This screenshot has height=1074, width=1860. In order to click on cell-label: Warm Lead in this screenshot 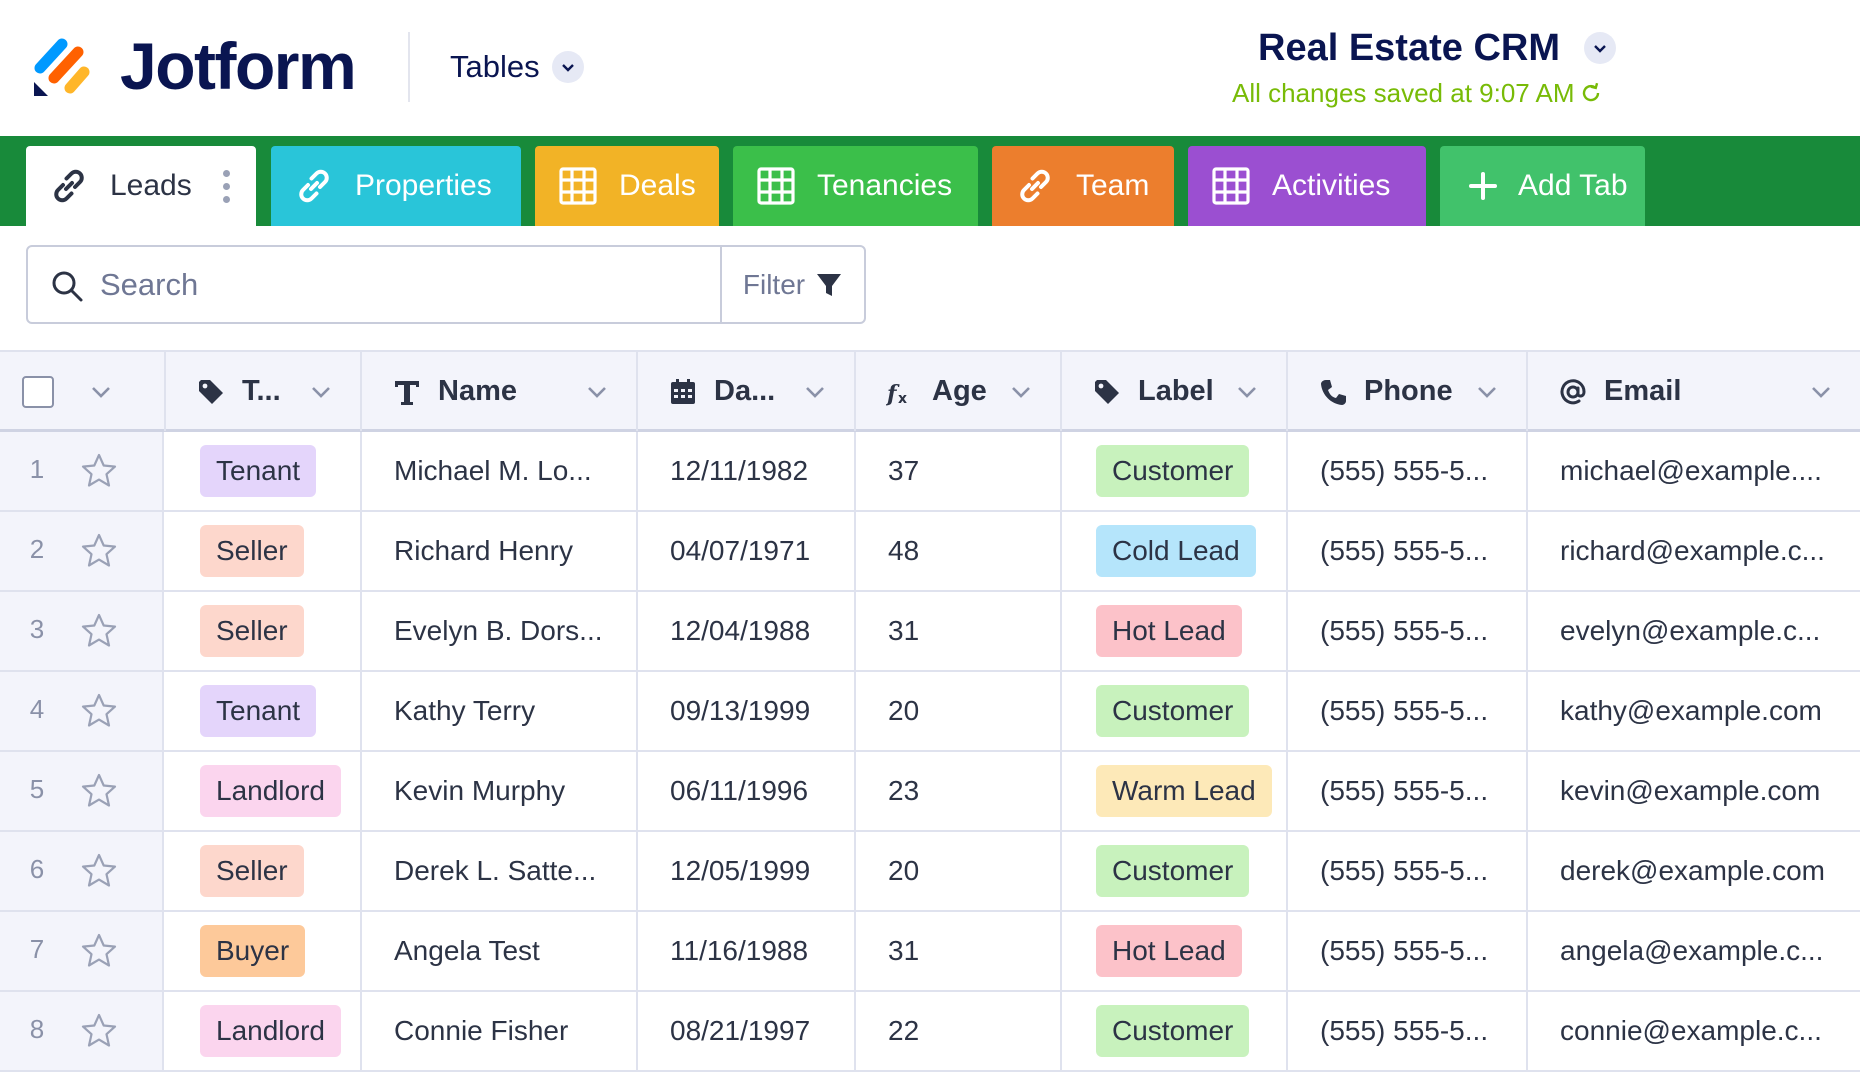, I will do `click(1175, 791)`.